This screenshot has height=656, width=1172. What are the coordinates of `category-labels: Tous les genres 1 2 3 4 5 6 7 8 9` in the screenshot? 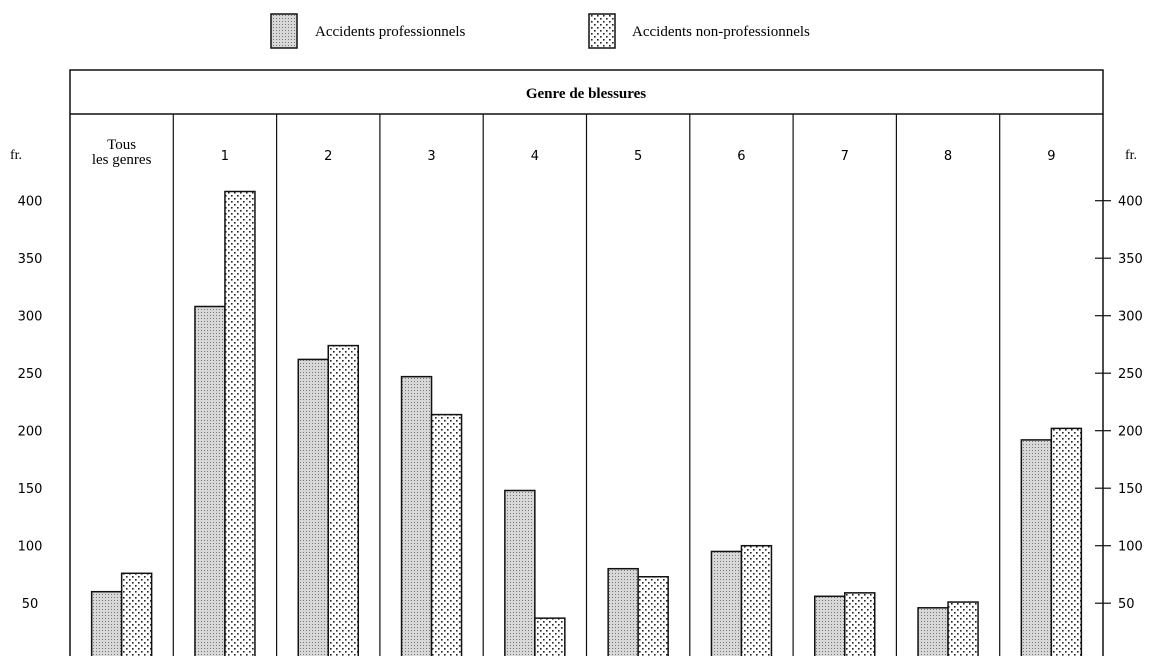 It's located at (574, 152).